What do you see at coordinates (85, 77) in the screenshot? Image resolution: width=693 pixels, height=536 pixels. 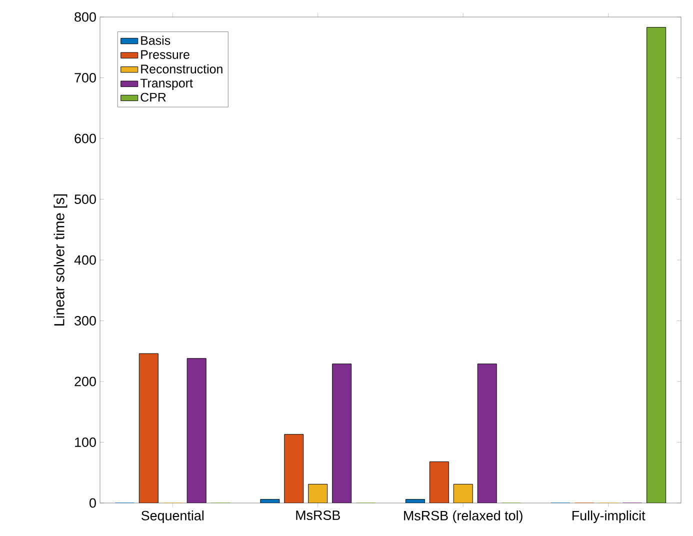 I see `y-tick-label: 700` at bounding box center [85, 77].